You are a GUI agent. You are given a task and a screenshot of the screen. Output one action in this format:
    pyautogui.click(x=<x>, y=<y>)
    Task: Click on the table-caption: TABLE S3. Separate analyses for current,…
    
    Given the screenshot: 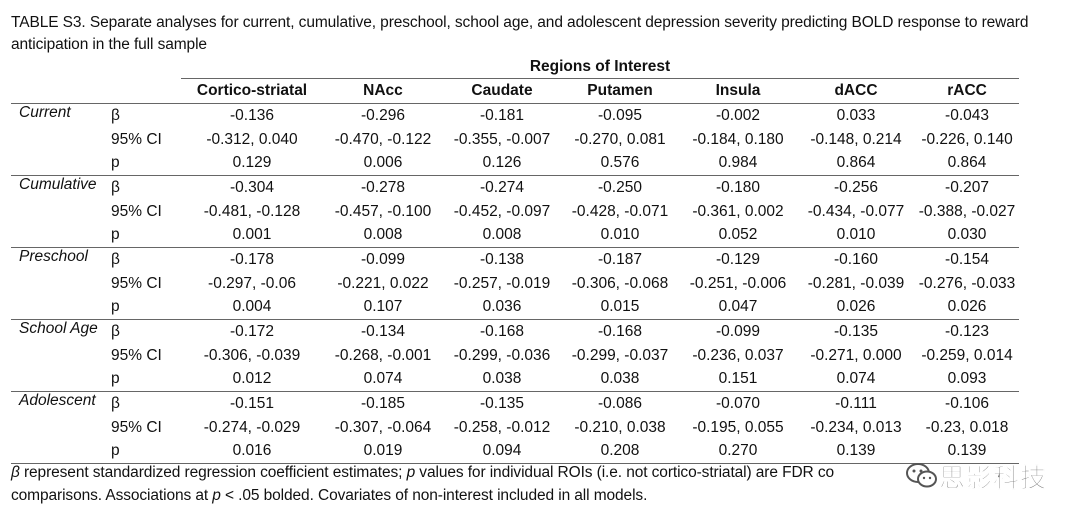 What is the action you would take?
    pyautogui.click(x=520, y=33)
    